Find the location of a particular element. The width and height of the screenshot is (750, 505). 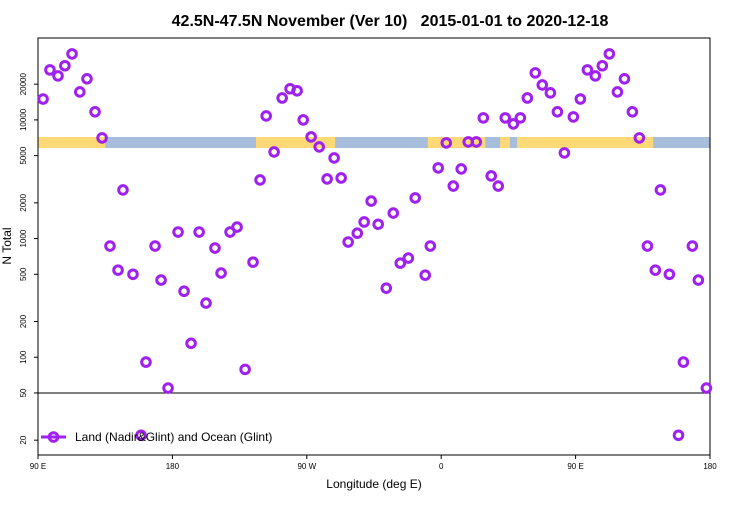

y-tick-label: 20000 is located at coordinates (23, 84).